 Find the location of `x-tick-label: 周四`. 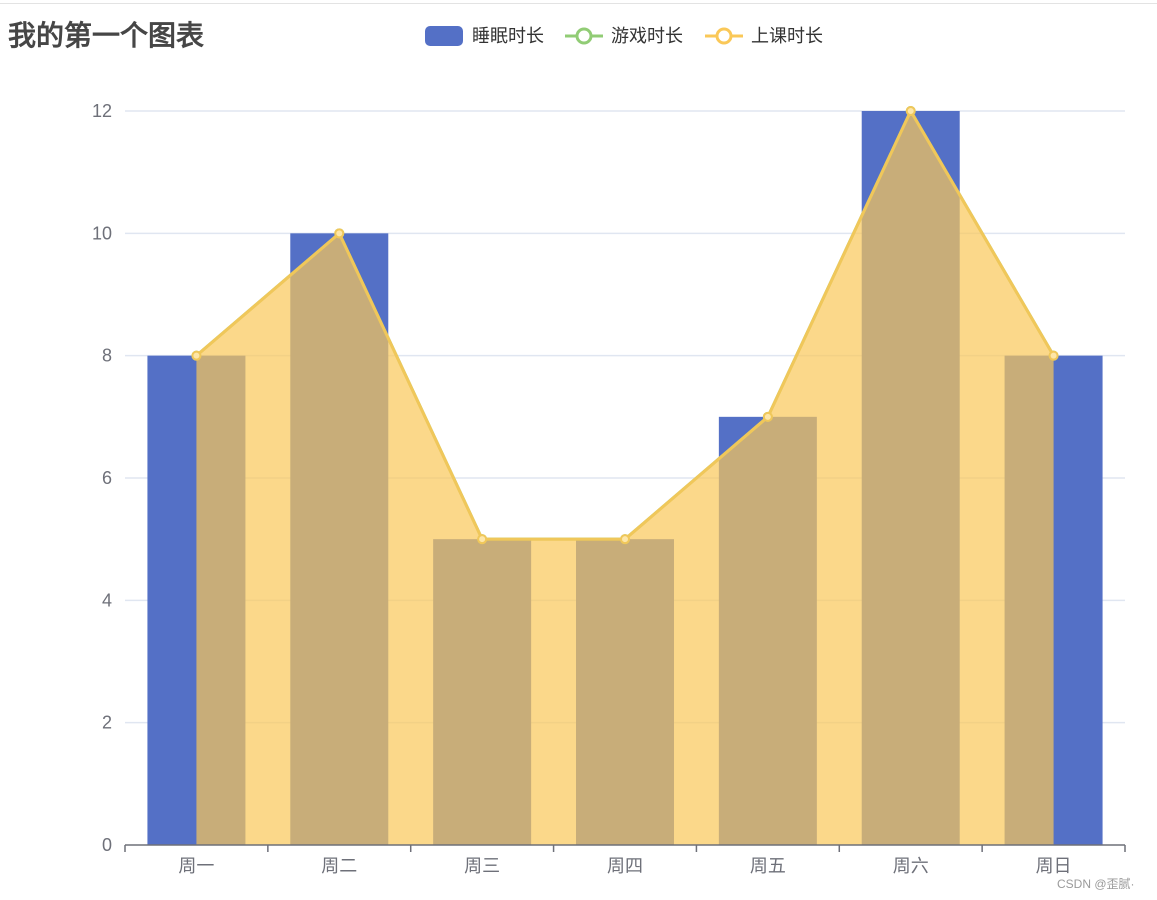

x-tick-label: 周四 is located at coordinates (625, 866).